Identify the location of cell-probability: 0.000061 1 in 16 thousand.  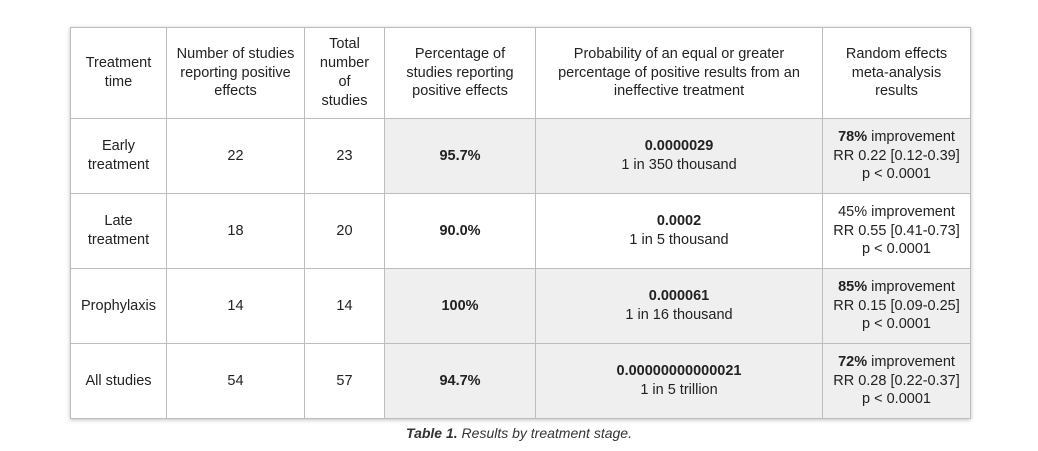
(679, 306).